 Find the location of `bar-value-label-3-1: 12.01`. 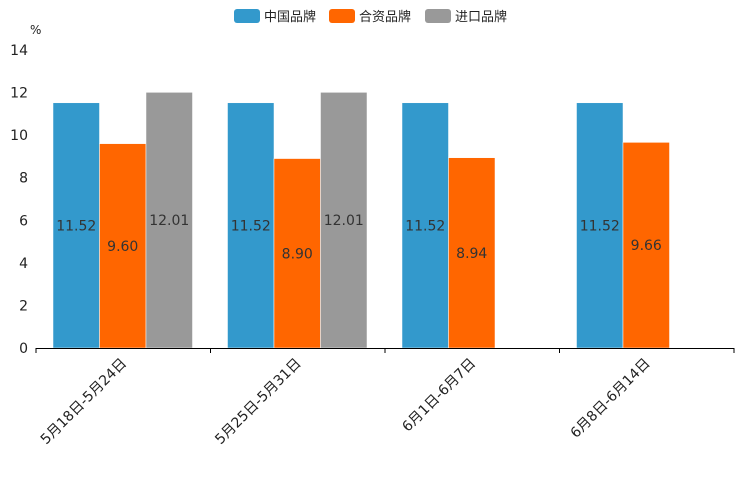

bar-value-label-3-1: 12.01 is located at coordinates (169, 221).